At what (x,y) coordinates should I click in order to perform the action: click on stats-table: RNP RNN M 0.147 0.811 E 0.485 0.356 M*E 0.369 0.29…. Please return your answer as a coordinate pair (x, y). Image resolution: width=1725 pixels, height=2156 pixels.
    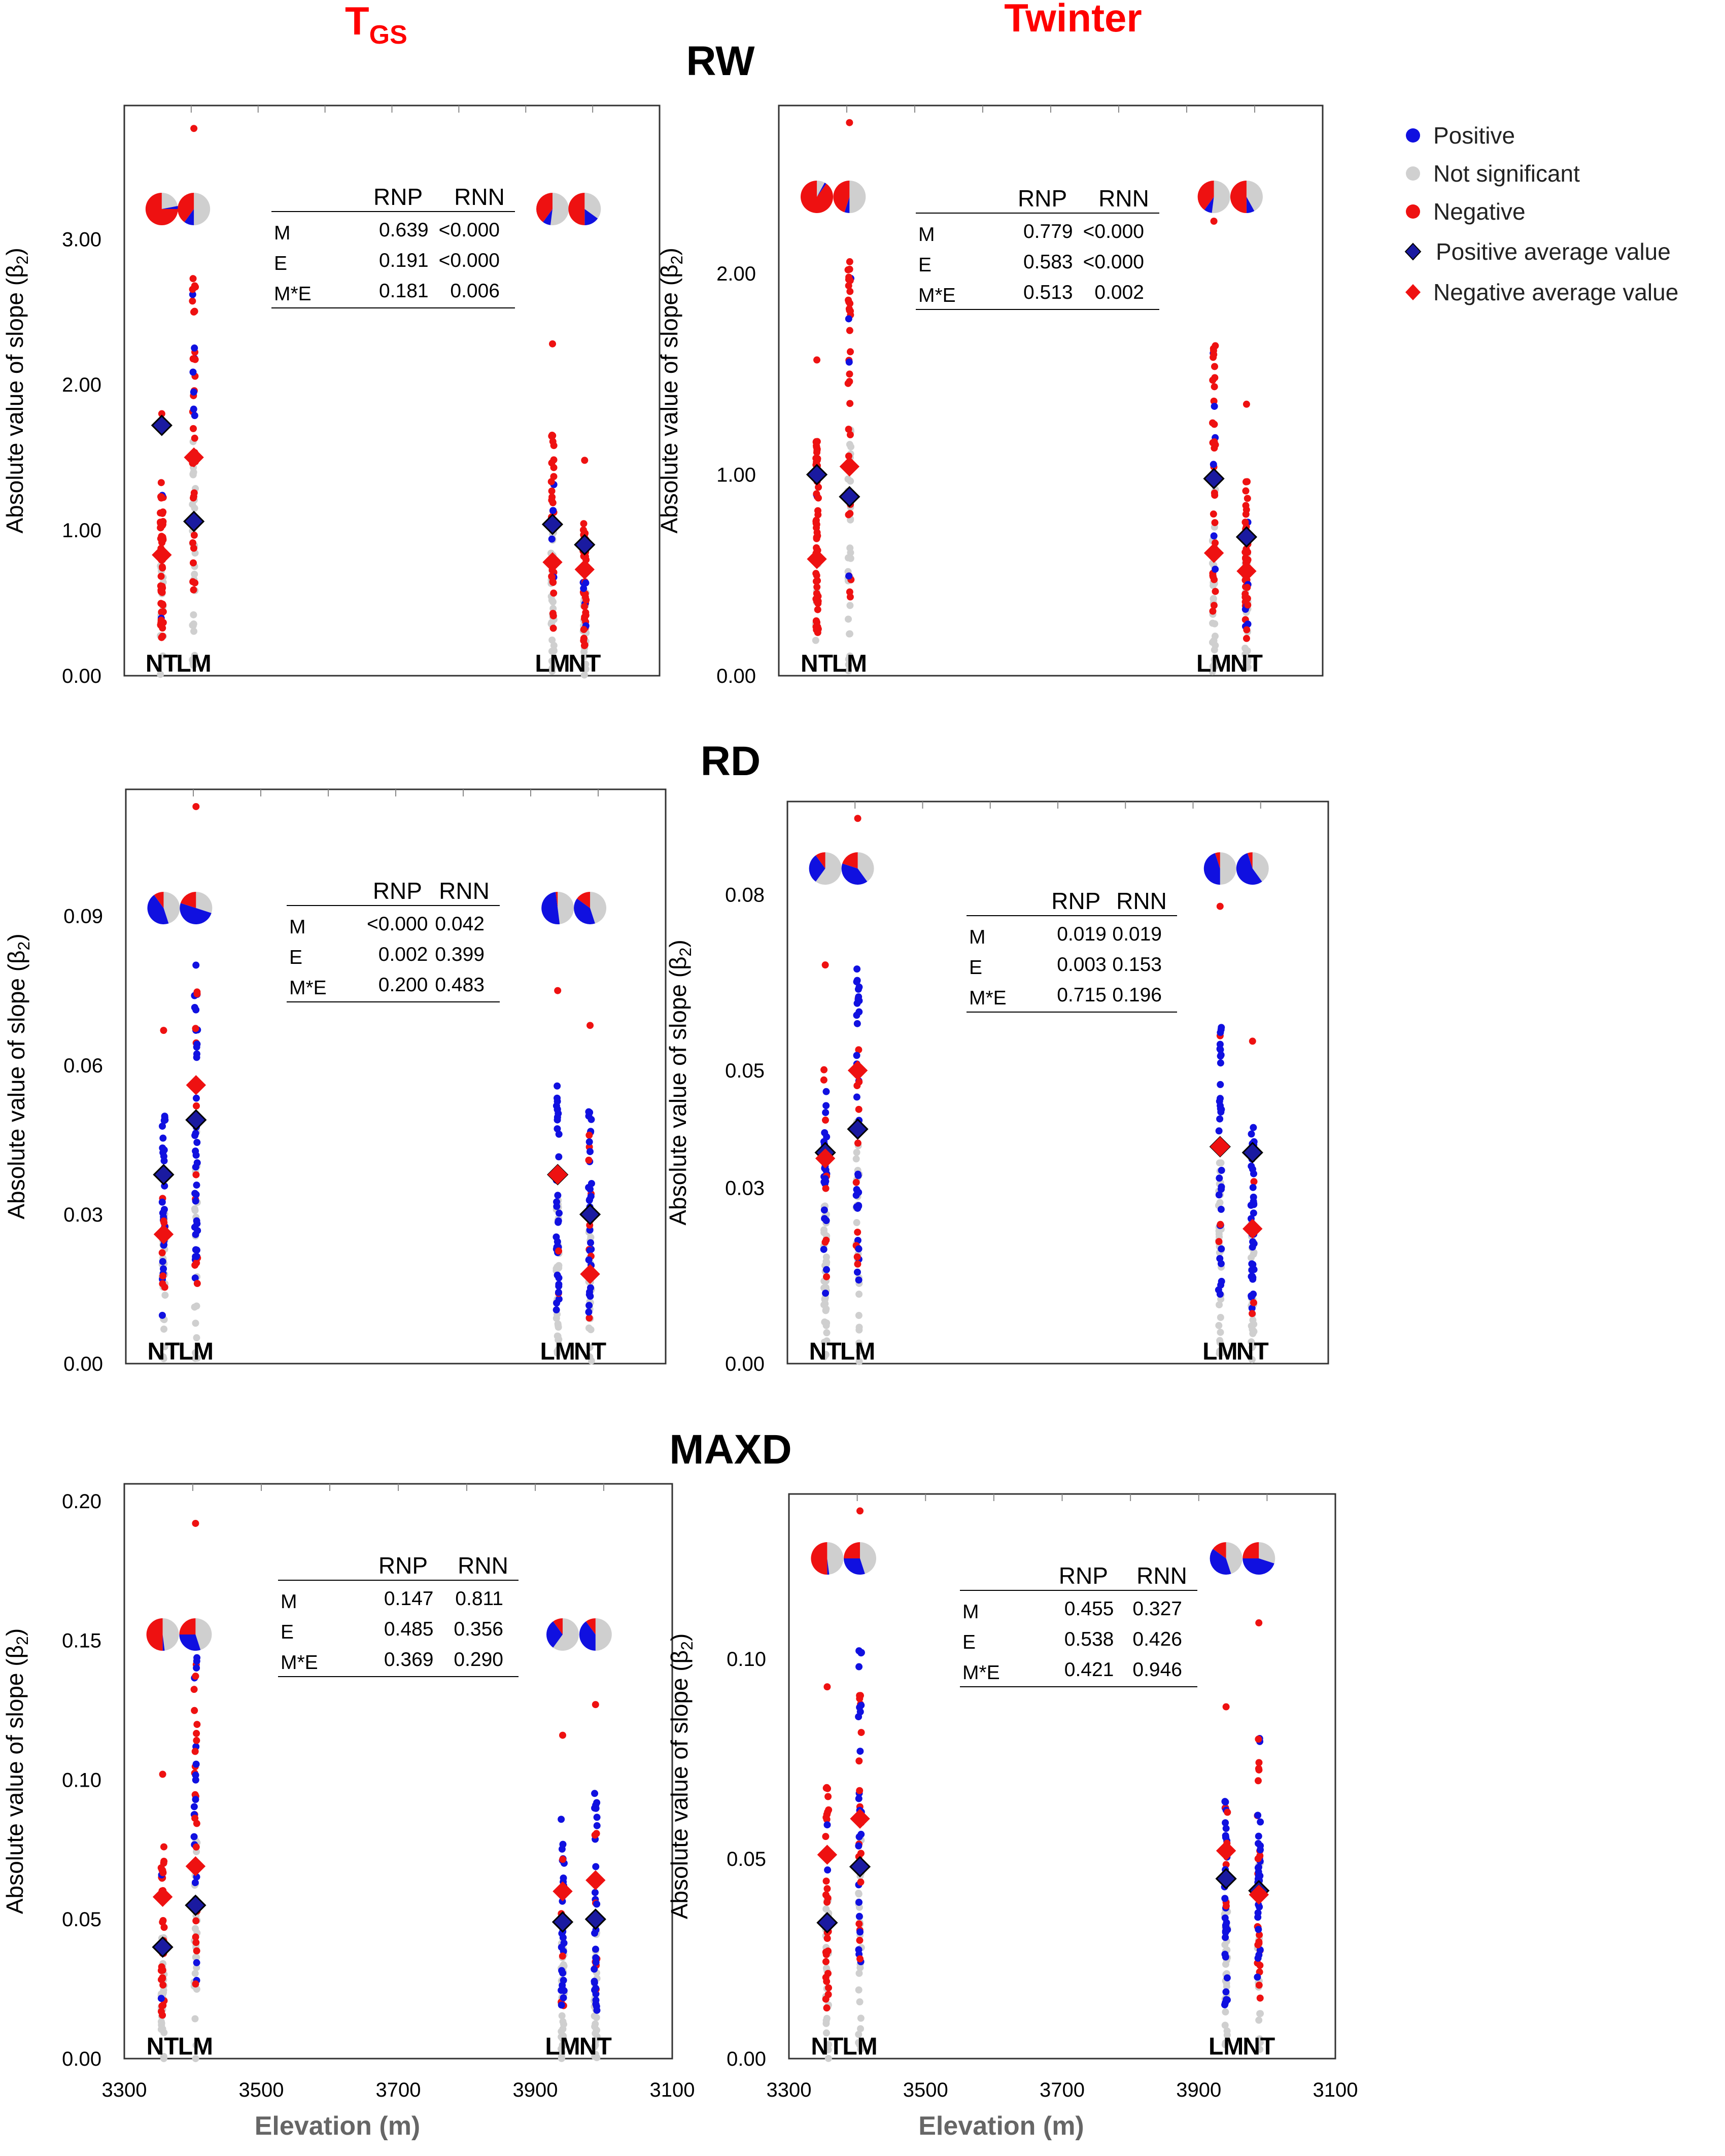
    Looking at the image, I should click on (398, 1614).